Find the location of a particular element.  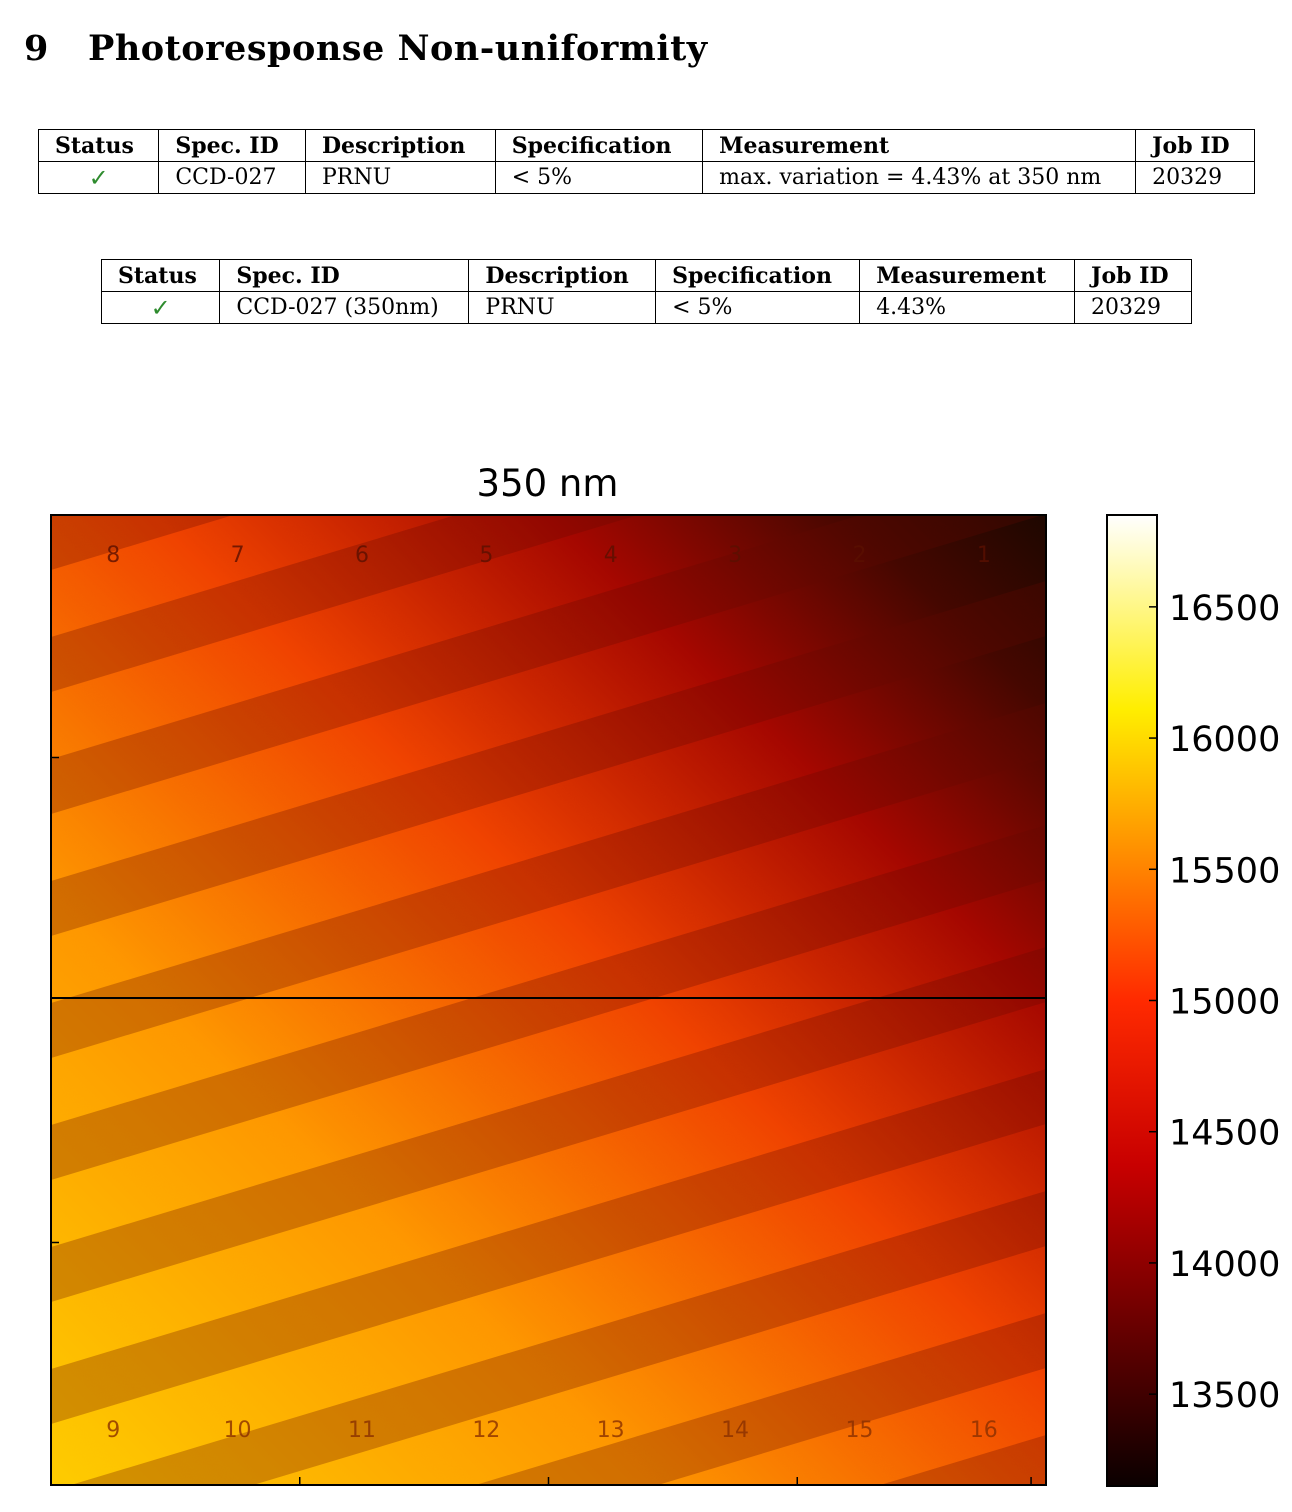

section-number: 9 is located at coordinates (36, 48).